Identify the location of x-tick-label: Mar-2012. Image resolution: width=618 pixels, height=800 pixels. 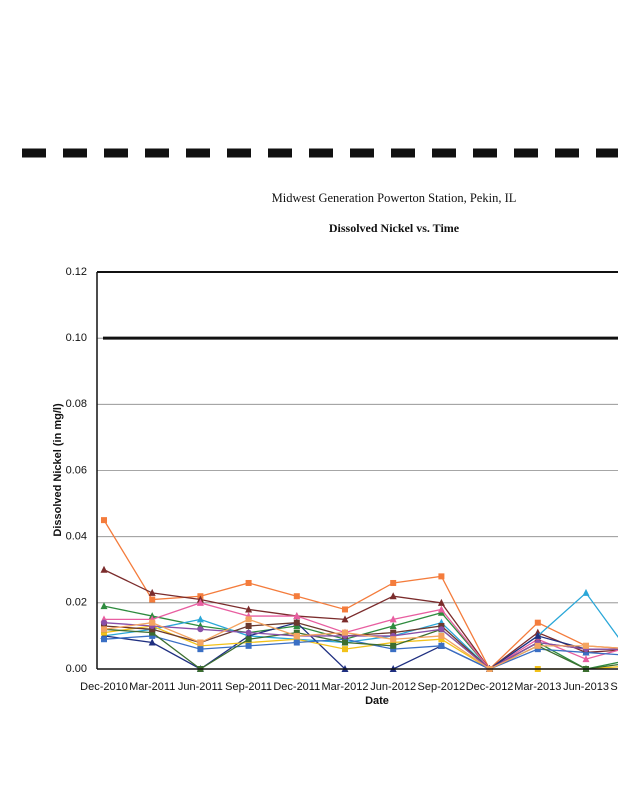
(344, 687).